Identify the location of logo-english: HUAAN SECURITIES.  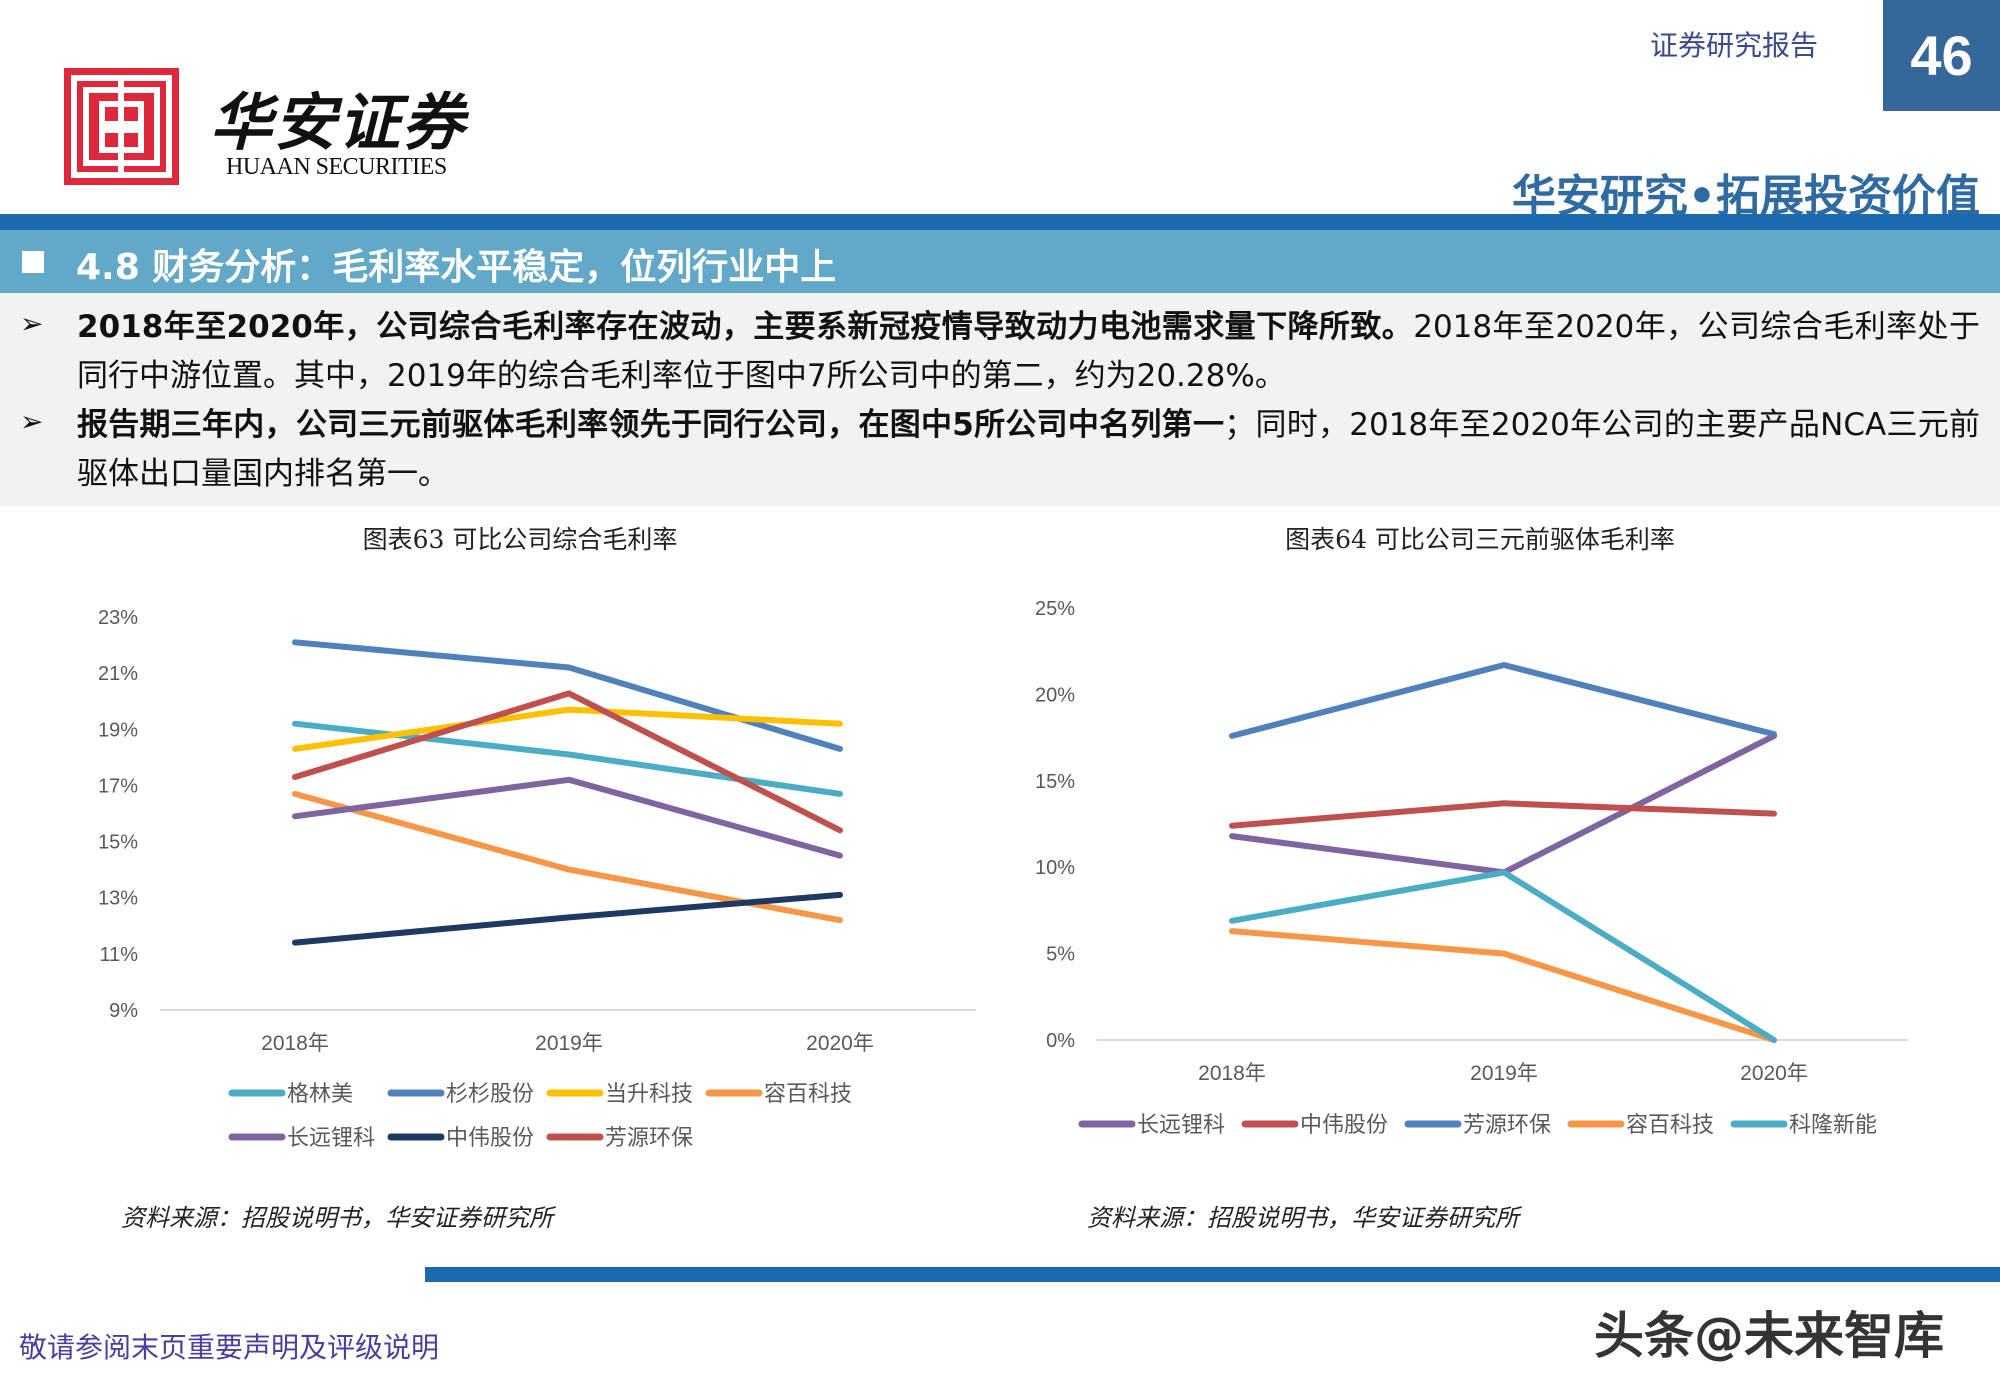
(336, 167).